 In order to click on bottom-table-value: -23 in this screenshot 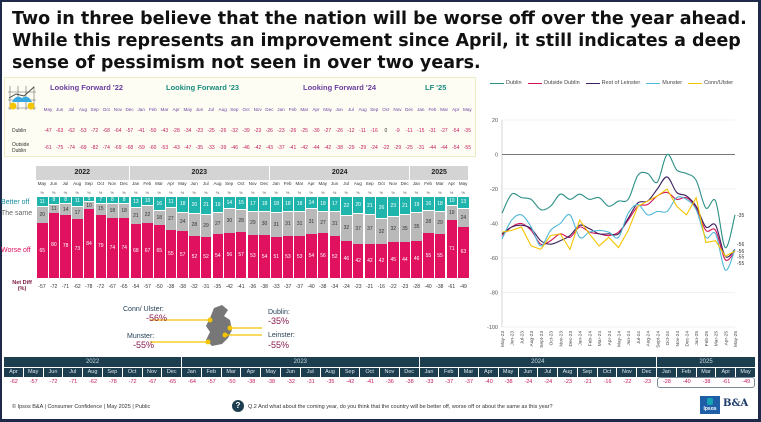, I will do `click(568, 382)`.